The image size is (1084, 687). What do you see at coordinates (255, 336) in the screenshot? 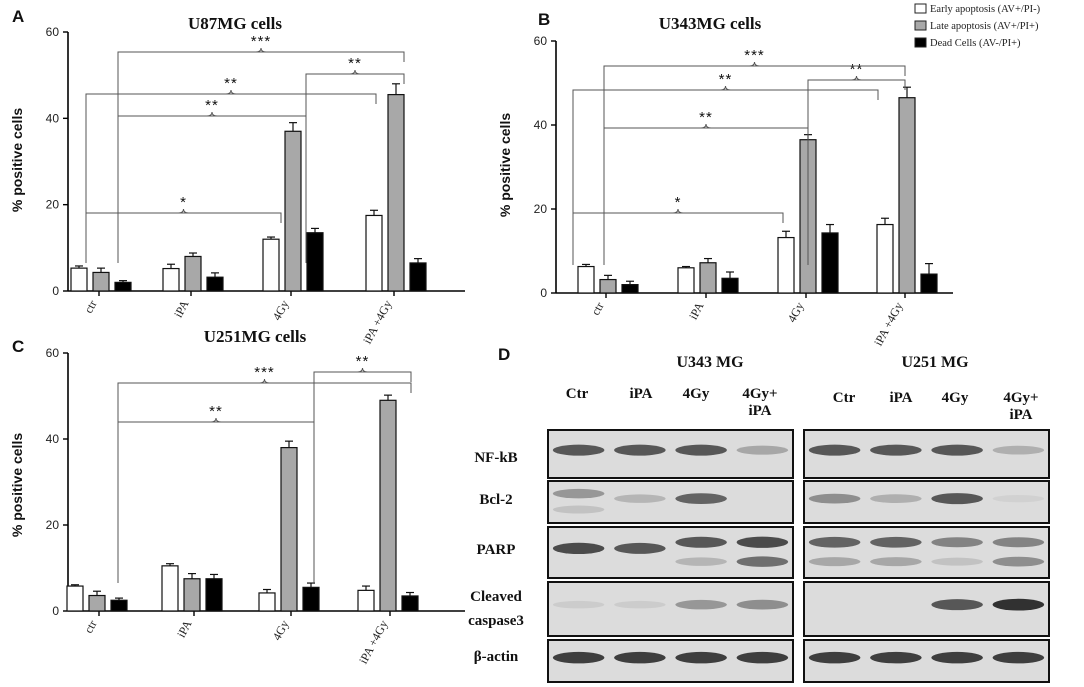
I see `chart-title: U251MG cells` at bounding box center [255, 336].